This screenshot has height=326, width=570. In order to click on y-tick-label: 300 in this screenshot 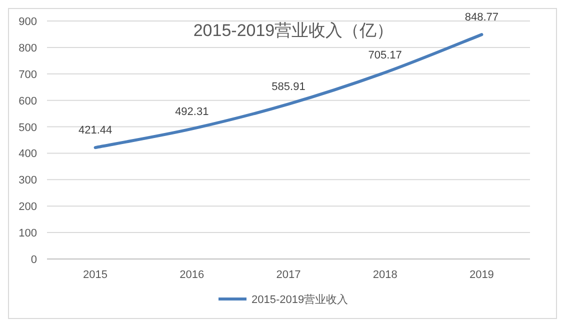, I will do `click(27, 180)`.